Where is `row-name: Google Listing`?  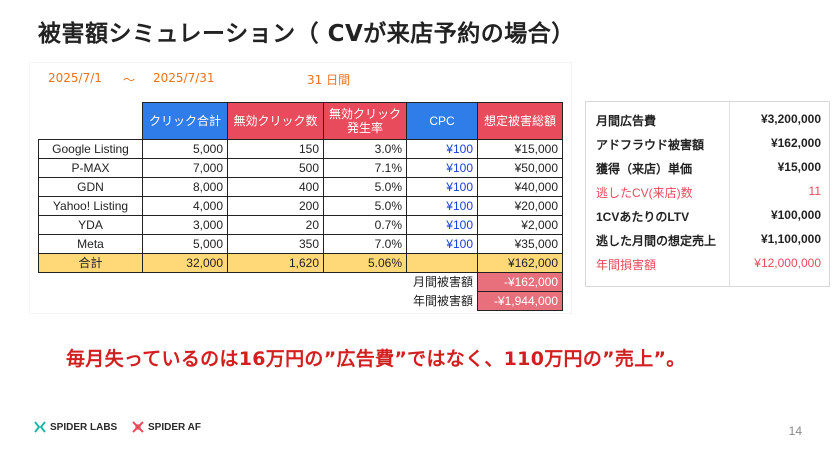
row-name: Google Listing is located at coordinates (90, 149).